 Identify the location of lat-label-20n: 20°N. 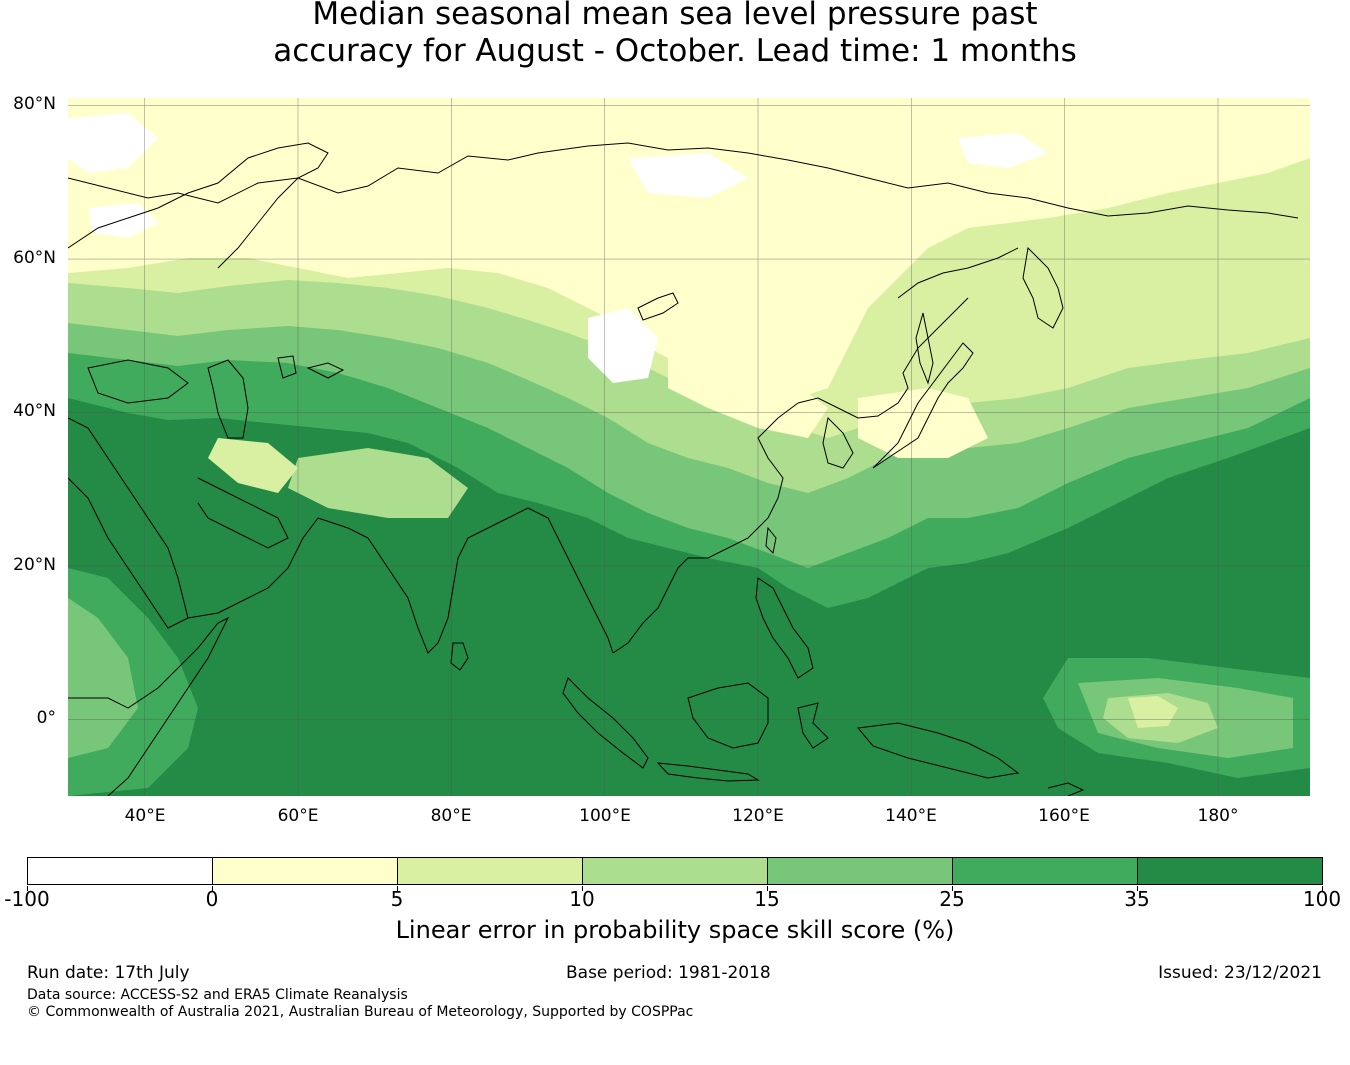
(34, 565).